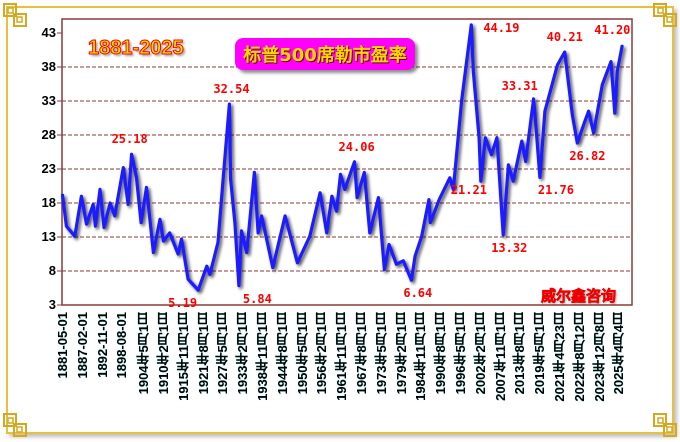 Image resolution: width=680 pixels, height=442 pixels. What do you see at coordinates (82, 345) in the screenshot?
I see `x-tick-label: 1887-02-01` at bounding box center [82, 345].